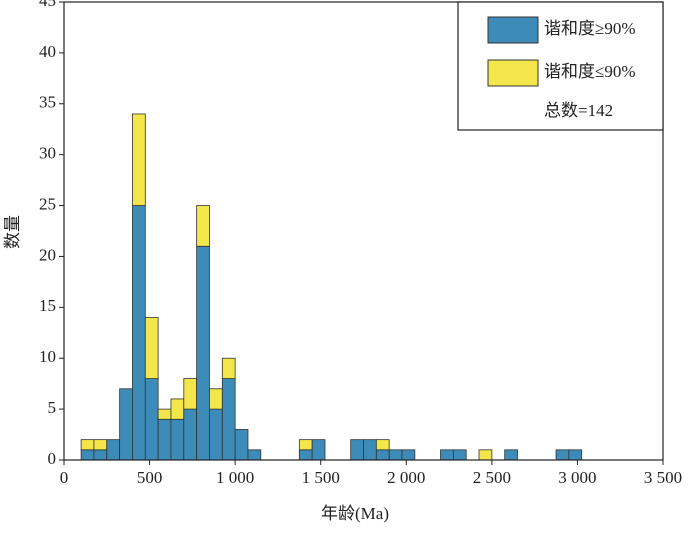 The height and width of the screenshot is (534, 700). I want to click on x-tick-label: 1 500, so click(321, 477).